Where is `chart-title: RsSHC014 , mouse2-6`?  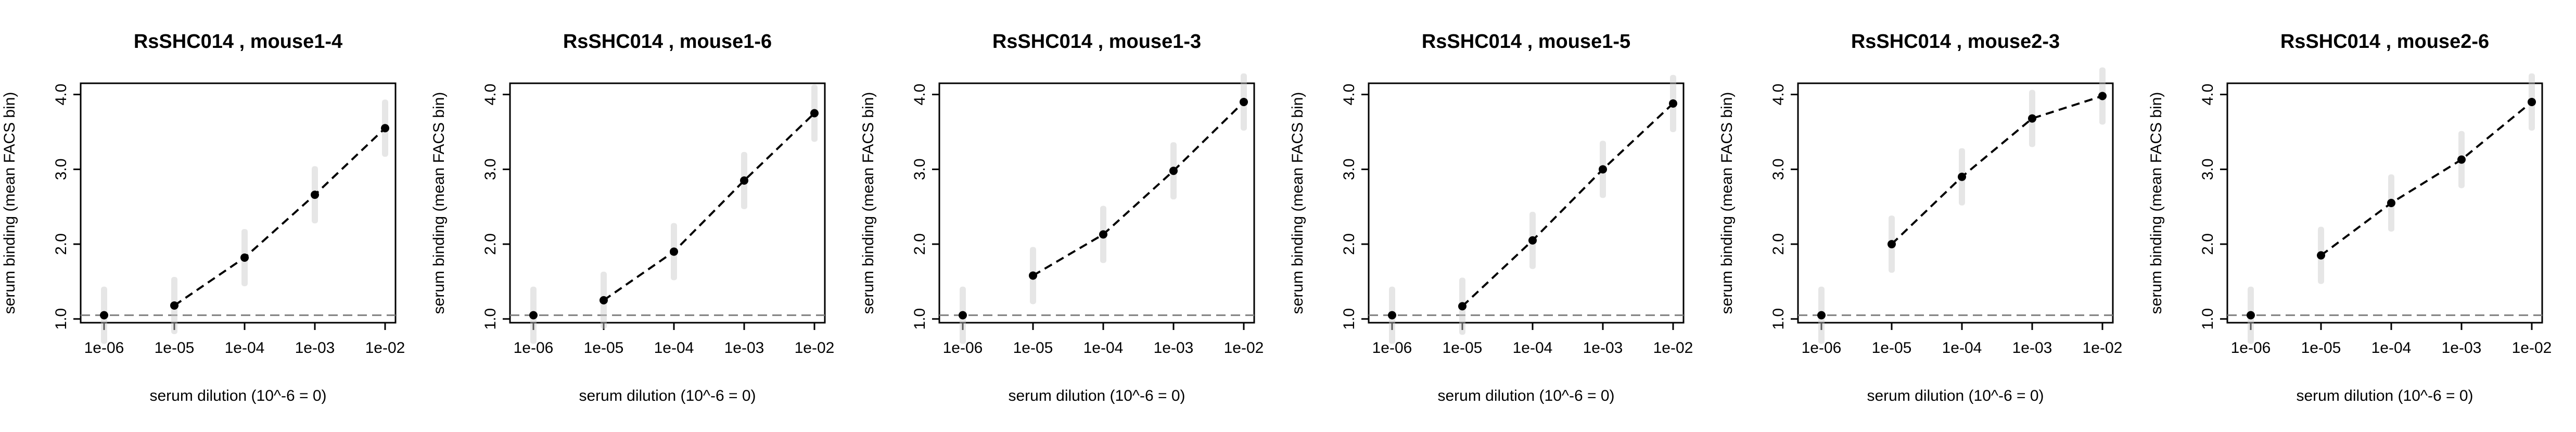
chart-title: RsSHC014 , mouse2-6 is located at coordinates (2384, 42).